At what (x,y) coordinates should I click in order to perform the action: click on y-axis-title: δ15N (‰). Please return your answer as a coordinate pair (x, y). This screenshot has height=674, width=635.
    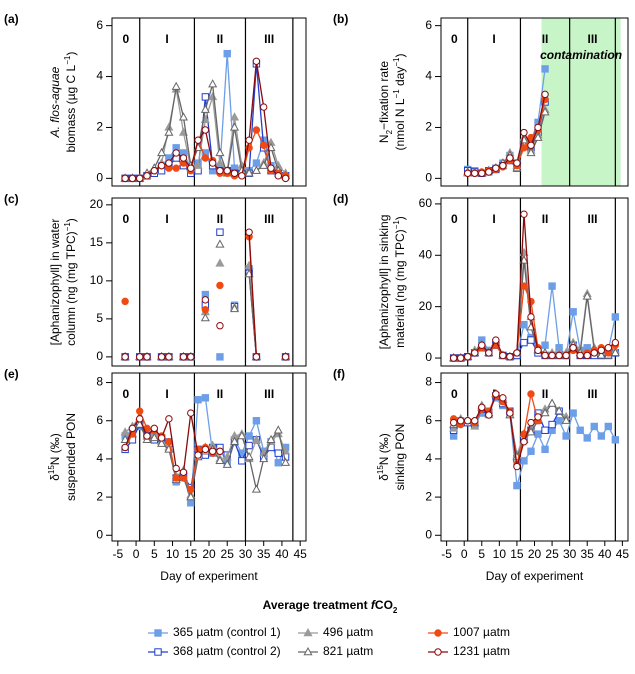
    Looking at the image, I should click on (384, 457).